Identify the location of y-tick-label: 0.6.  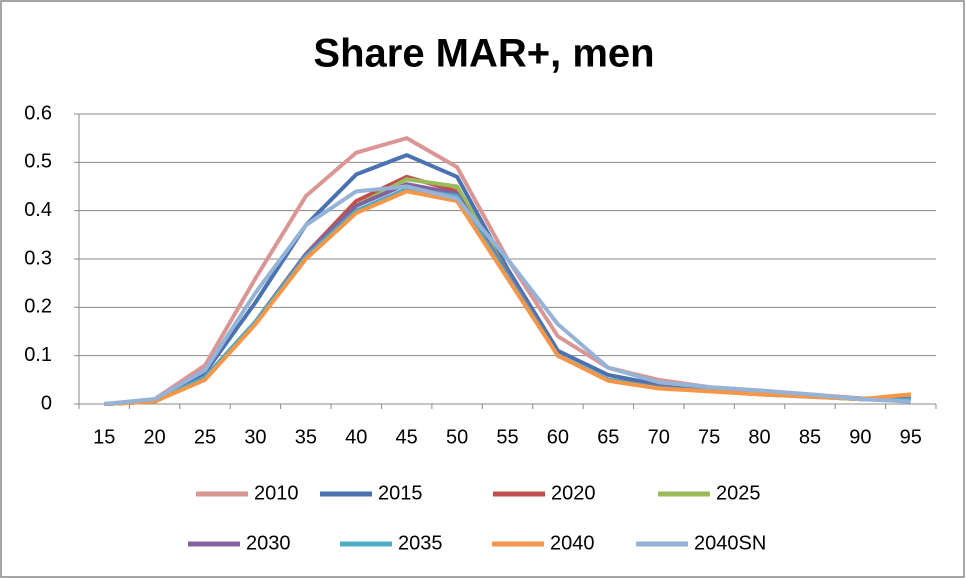
(38, 113).